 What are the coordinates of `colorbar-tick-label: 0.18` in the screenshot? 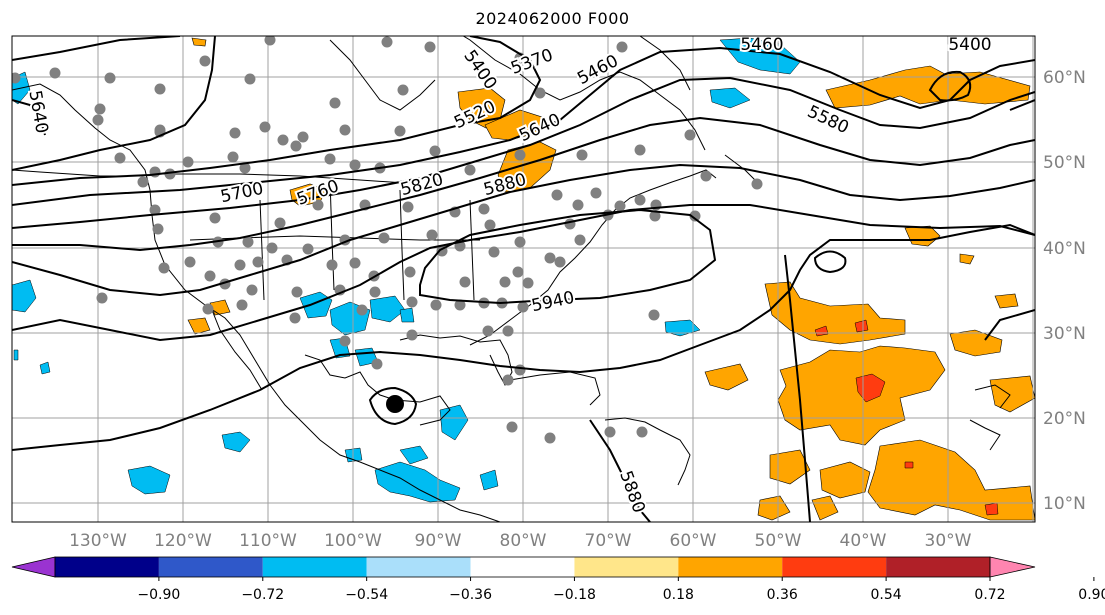 It's located at (678, 595).